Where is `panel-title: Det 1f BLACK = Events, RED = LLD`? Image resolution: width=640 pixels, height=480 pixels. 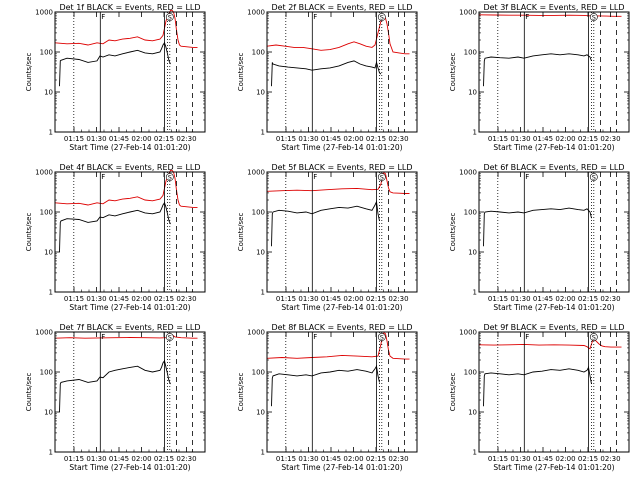 panel-title: Det 1f BLACK = Events, RED = LLD is located at coordinates (129, 7).